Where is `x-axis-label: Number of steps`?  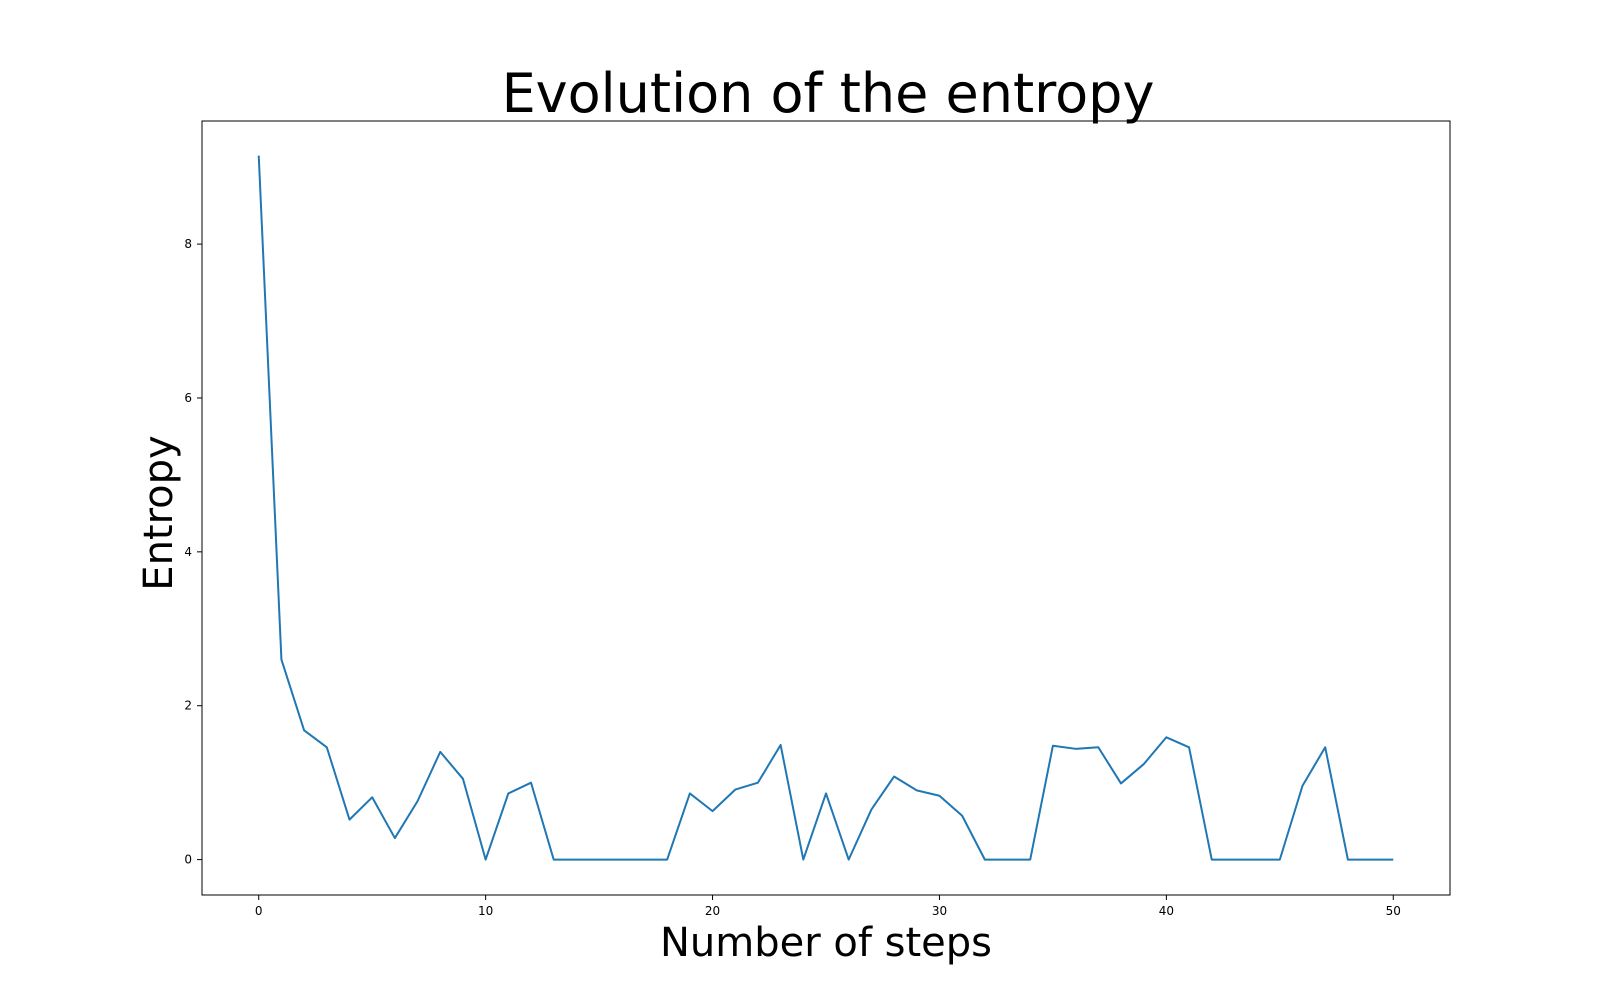
x-axis-label: Number of steps is located at coordinates (826, 943).